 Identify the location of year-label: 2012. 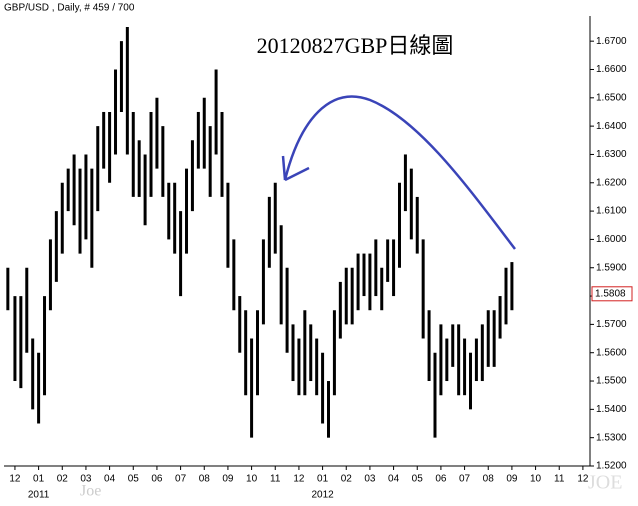
(322, 495).